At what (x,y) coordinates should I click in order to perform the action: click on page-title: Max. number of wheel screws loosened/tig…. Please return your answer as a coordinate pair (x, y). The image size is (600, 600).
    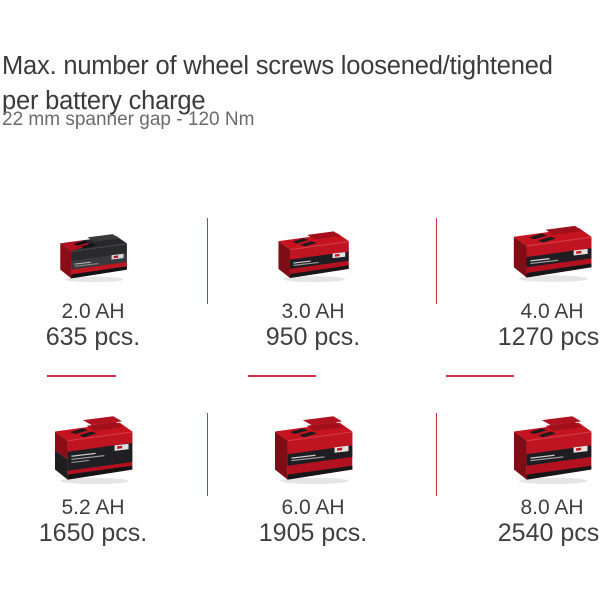
    Looking at the image, I should click on (301, 84).